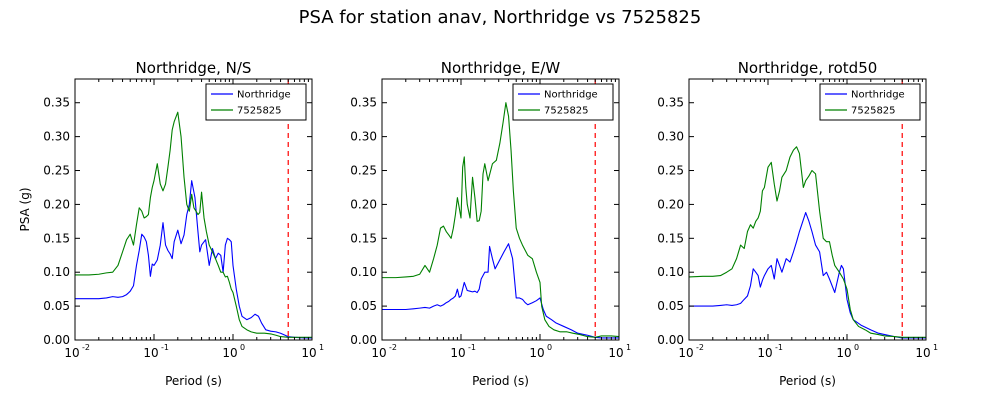 The height and width of the screenshot is (400, 1000). I want to click on panel-title: Northridge, N/S, so click(194, 68).